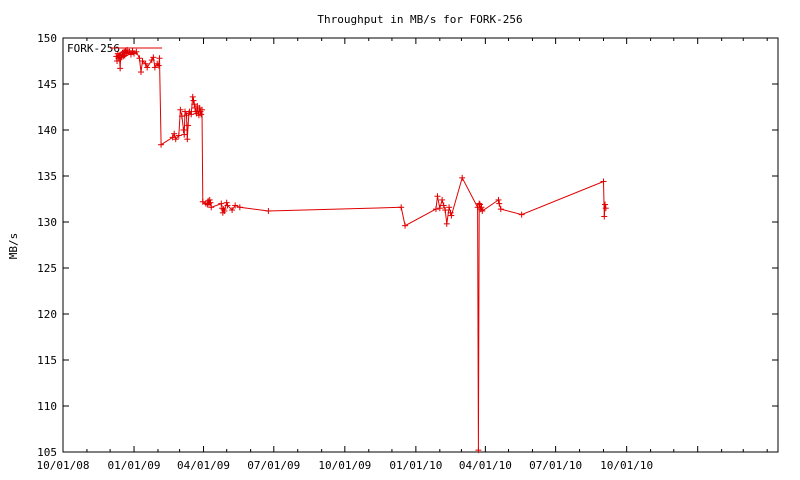  What do you see at coordinates (626, 465) in the screenshot?
I see `x-tick-label: 10/01/10` at bounding box center [626, 465].